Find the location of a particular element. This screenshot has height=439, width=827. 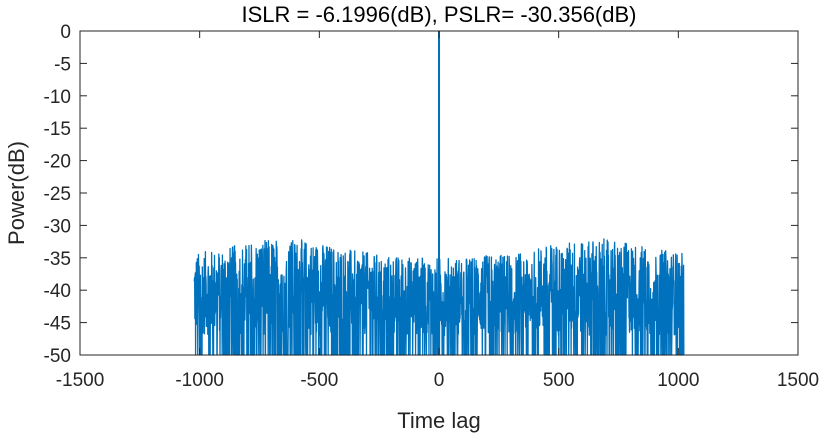

x-tick-label: 0 is located at coordinates (439, 380).